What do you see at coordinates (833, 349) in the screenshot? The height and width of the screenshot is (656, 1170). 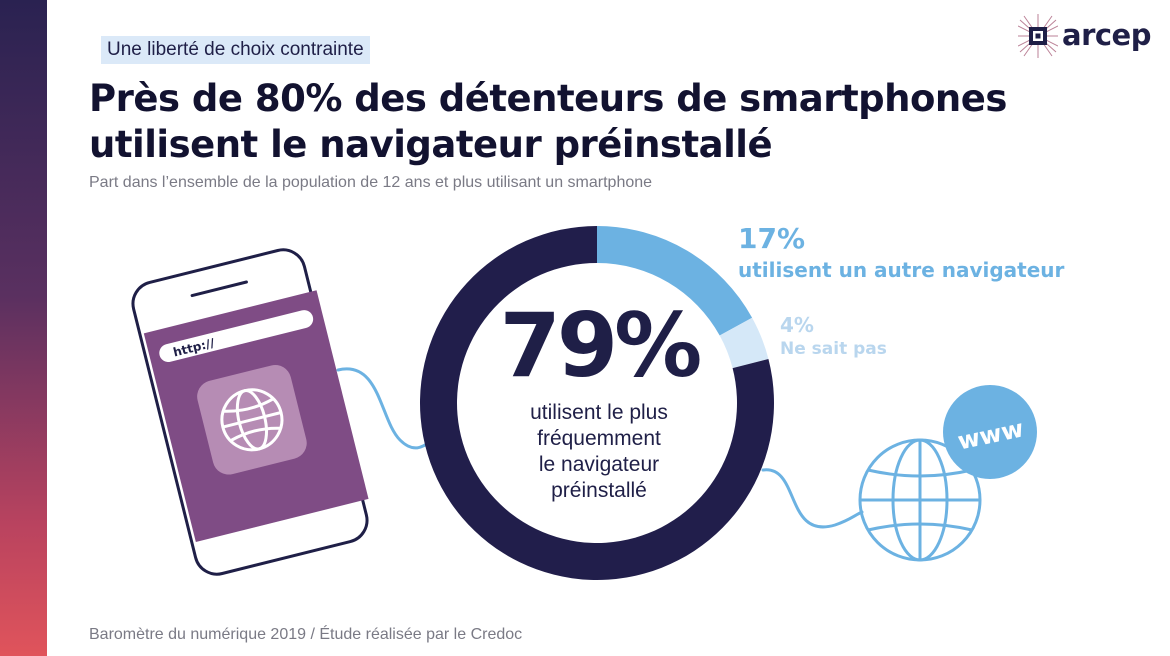 I see `slice-unknown-label: Ne sait pas` at bounding box center [833, 349].